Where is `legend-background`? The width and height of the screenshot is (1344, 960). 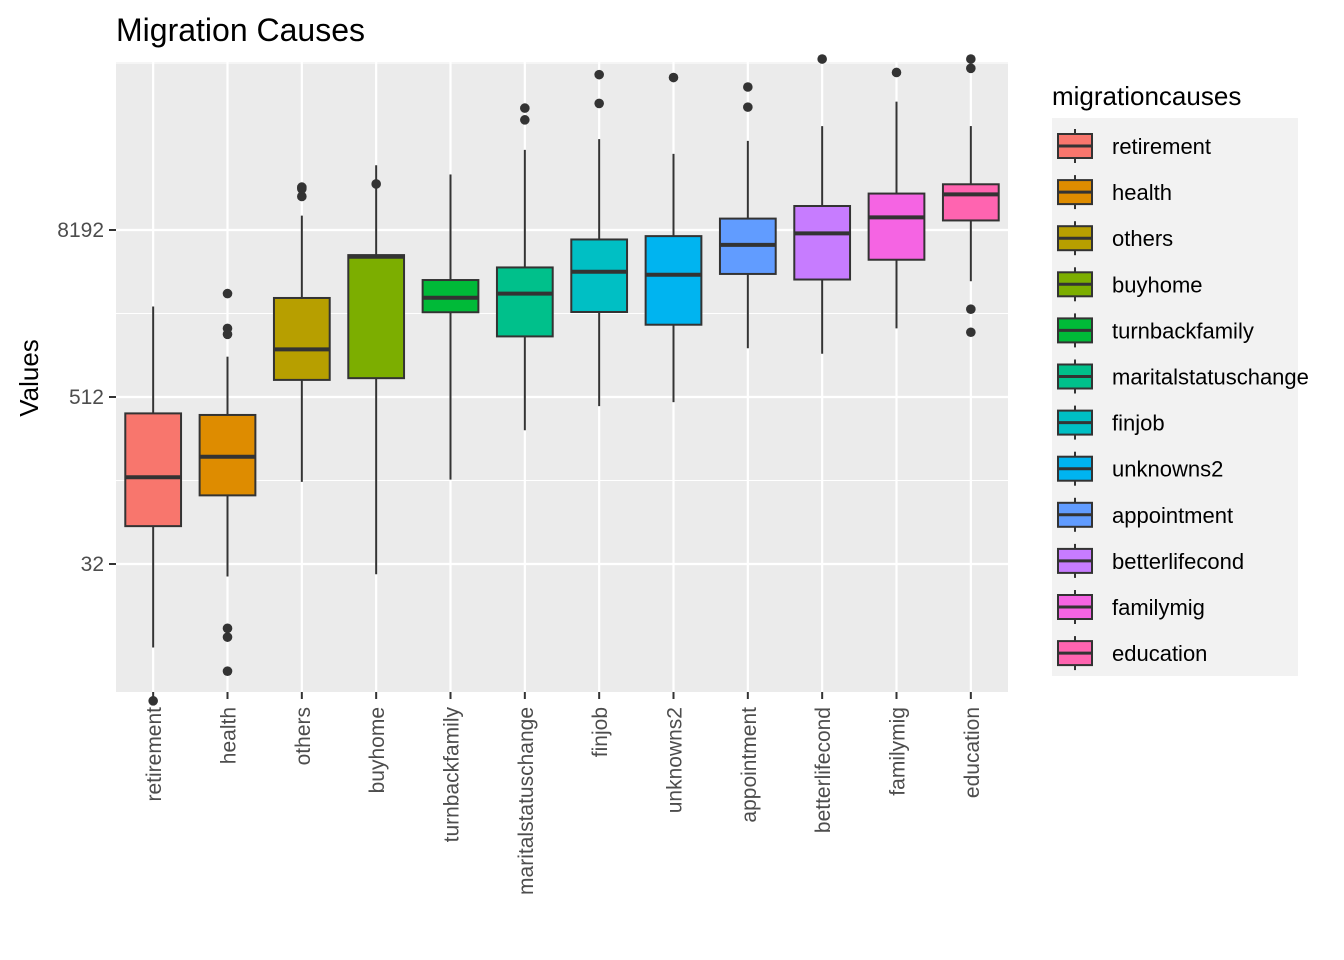
legend-background is located at coordinates (1175, 397).